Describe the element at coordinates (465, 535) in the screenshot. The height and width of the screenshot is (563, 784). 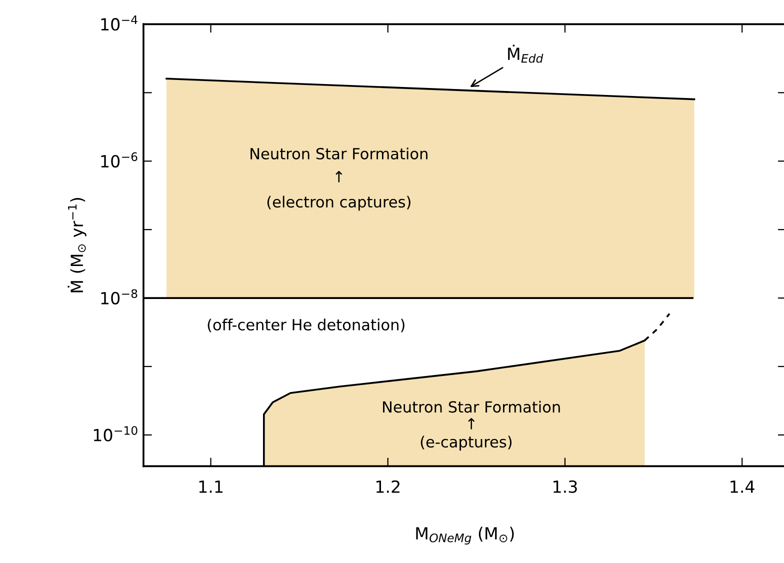
I see `x-axis-title: M$_{ONeMg}$ (M$_{⊙}$)` at that location.